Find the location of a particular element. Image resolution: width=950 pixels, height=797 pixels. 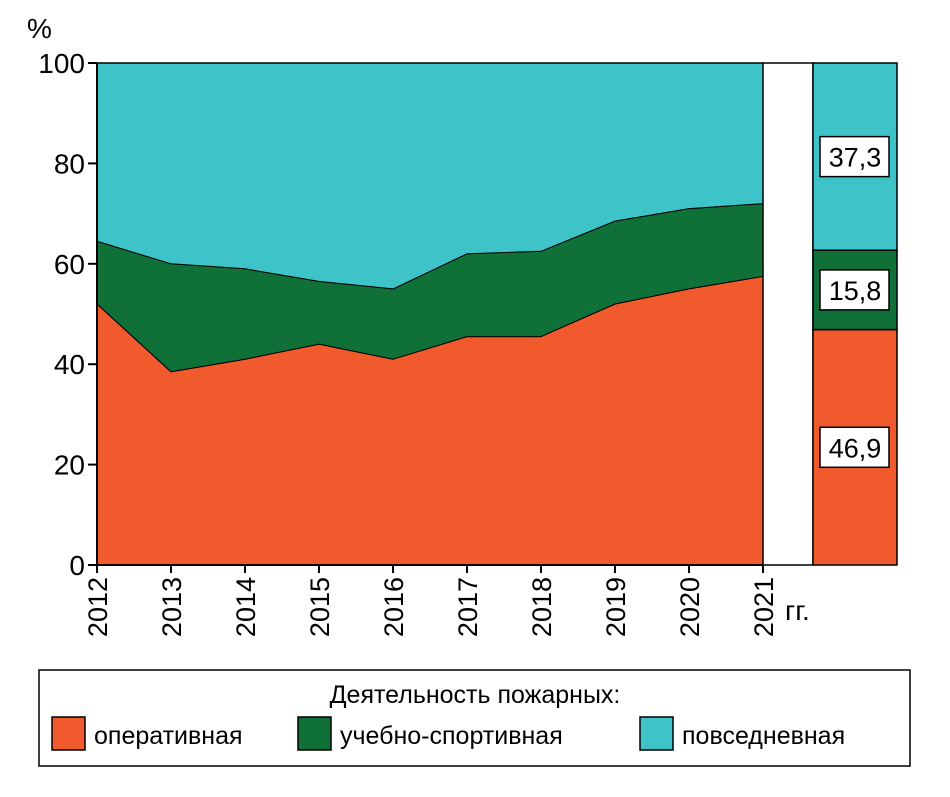

y-tick-label: 40 is located at coordinates (69, 364).